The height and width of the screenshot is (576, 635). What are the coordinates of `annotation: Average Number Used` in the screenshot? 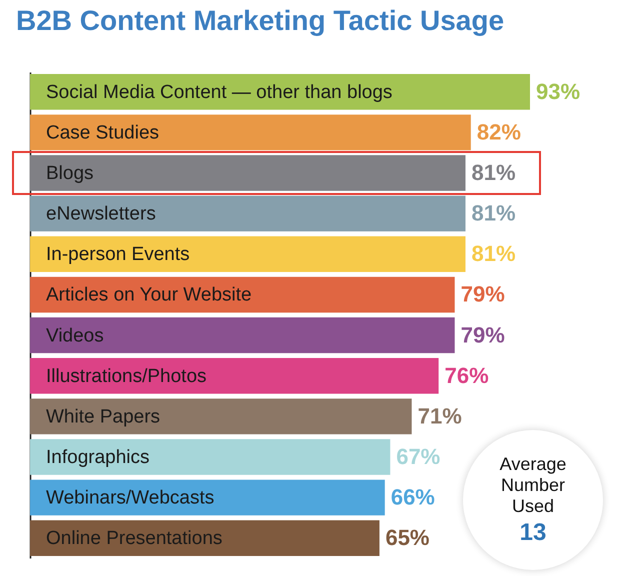 It's located at (533, 485).